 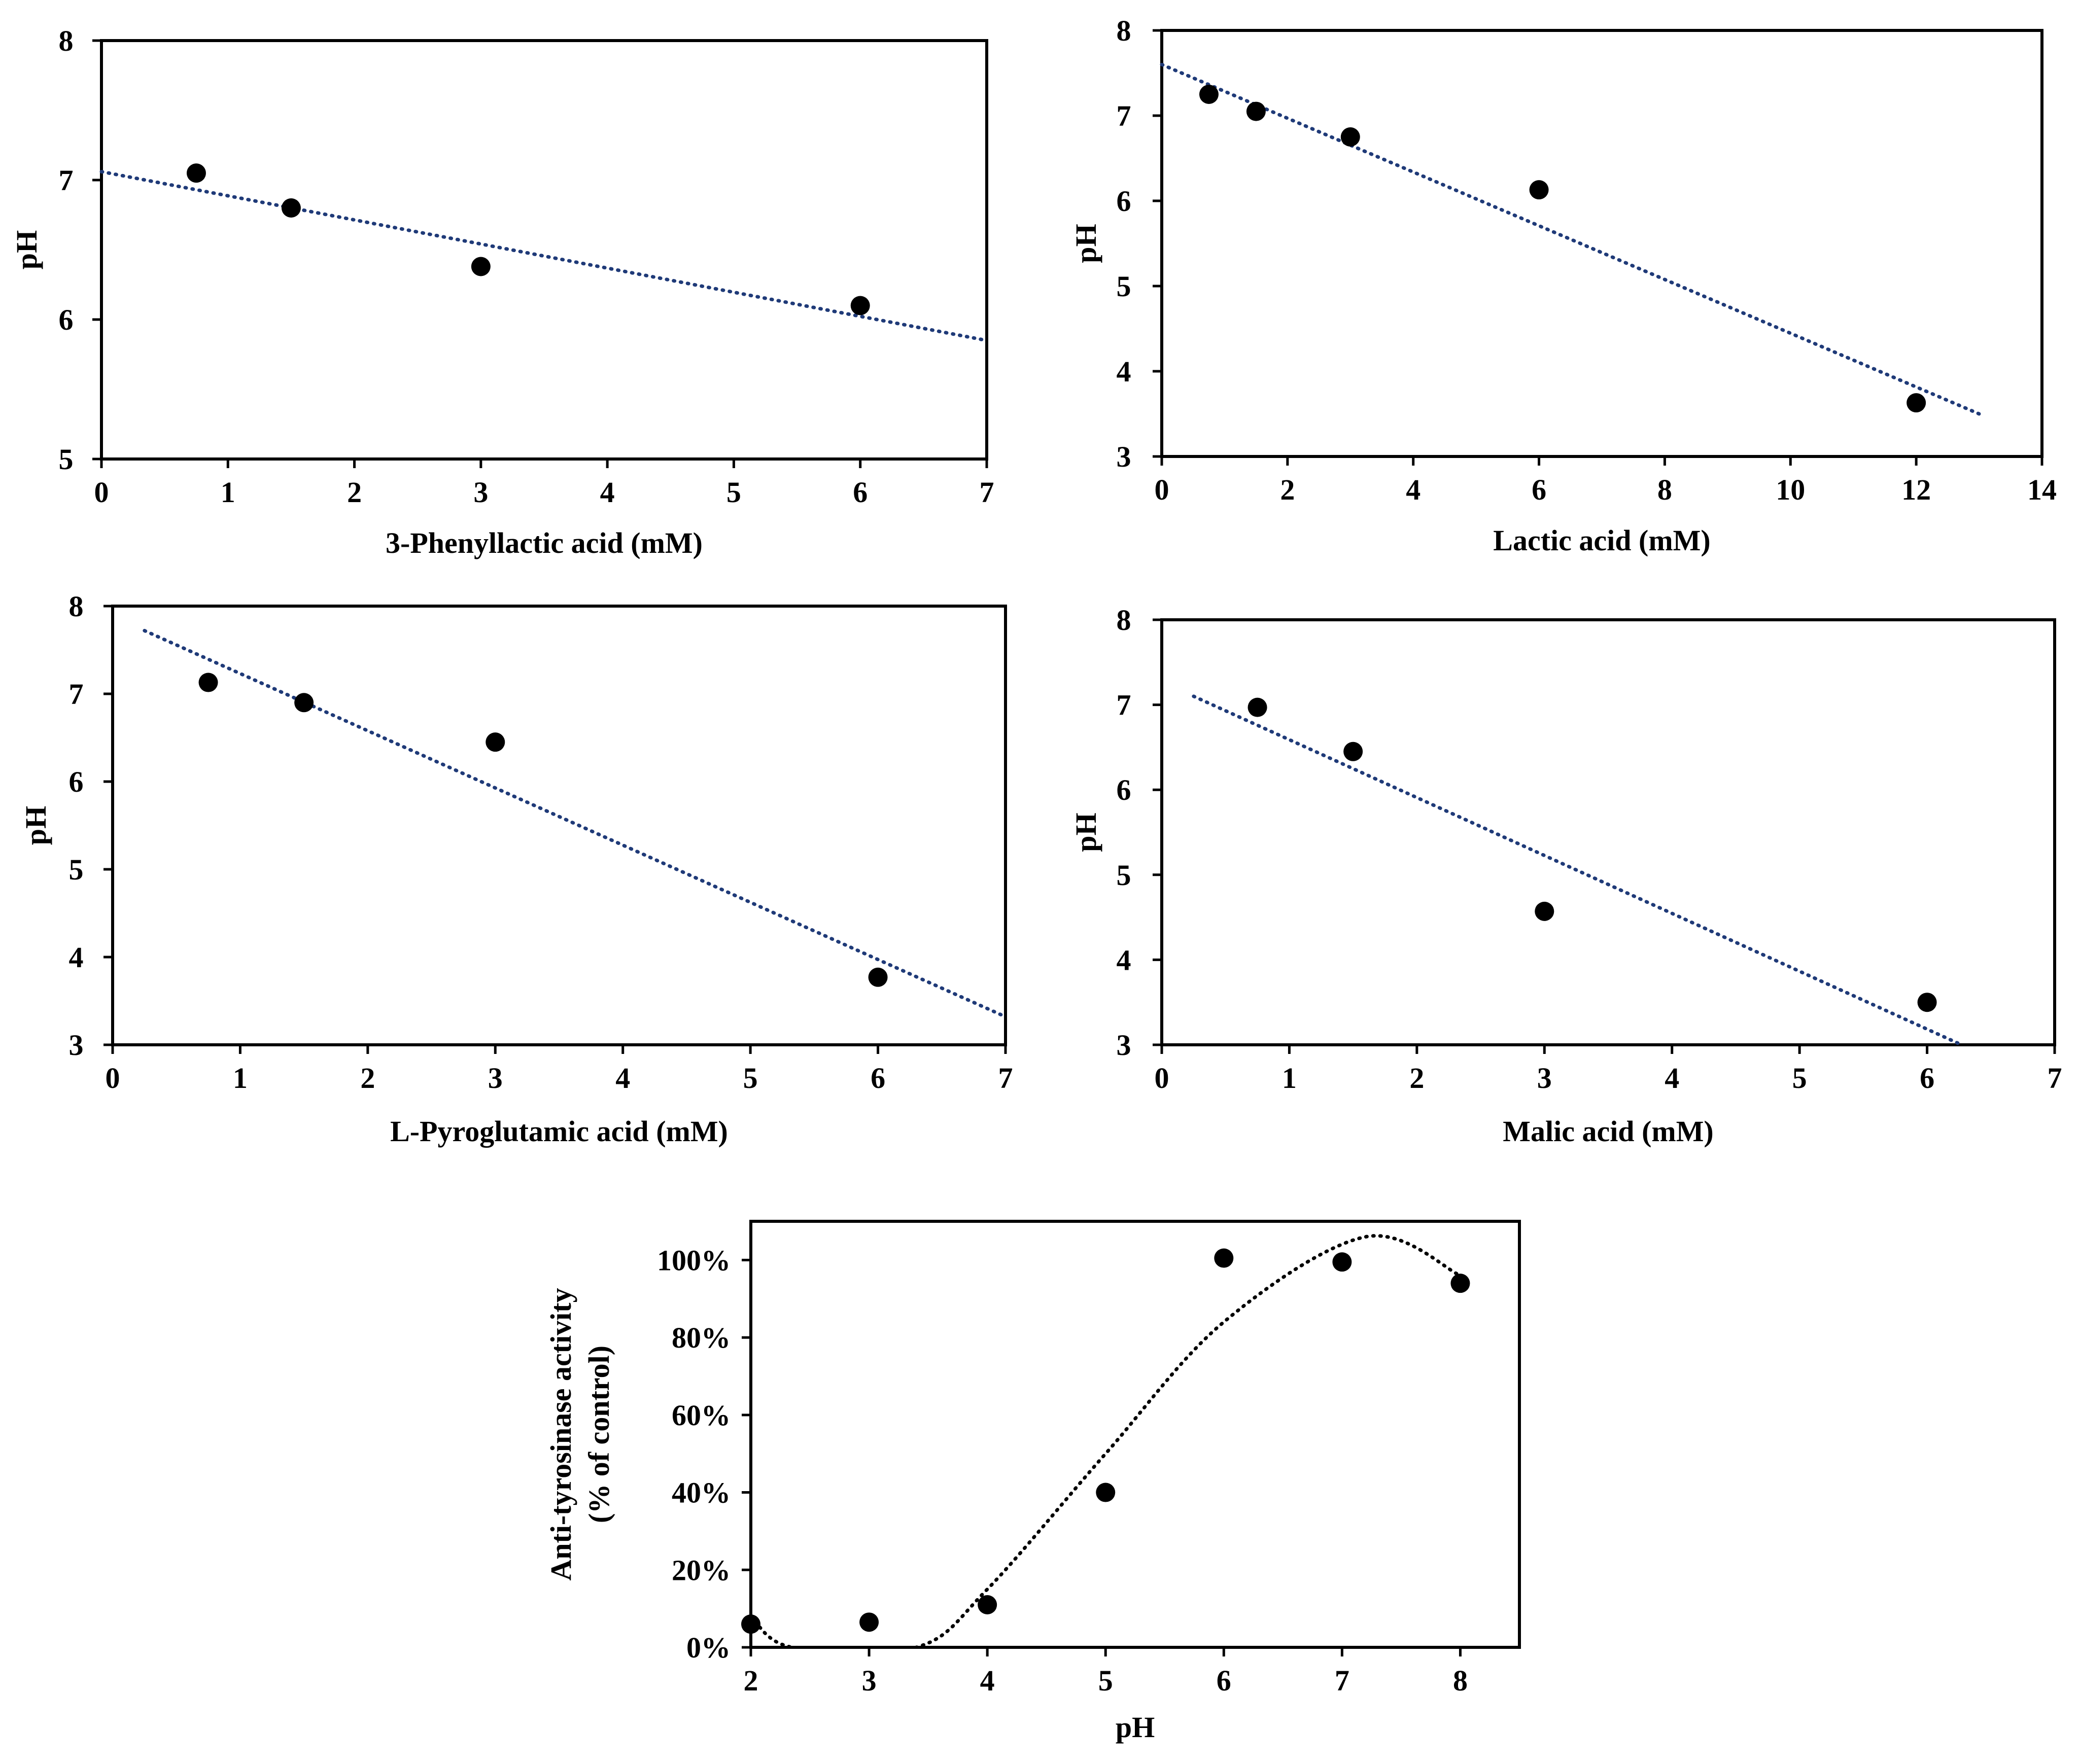 What do you see at coordinates (709, 1648) in the screenshot?
I see `y-tick-label: 0%` at bounding box center [709, 1648].